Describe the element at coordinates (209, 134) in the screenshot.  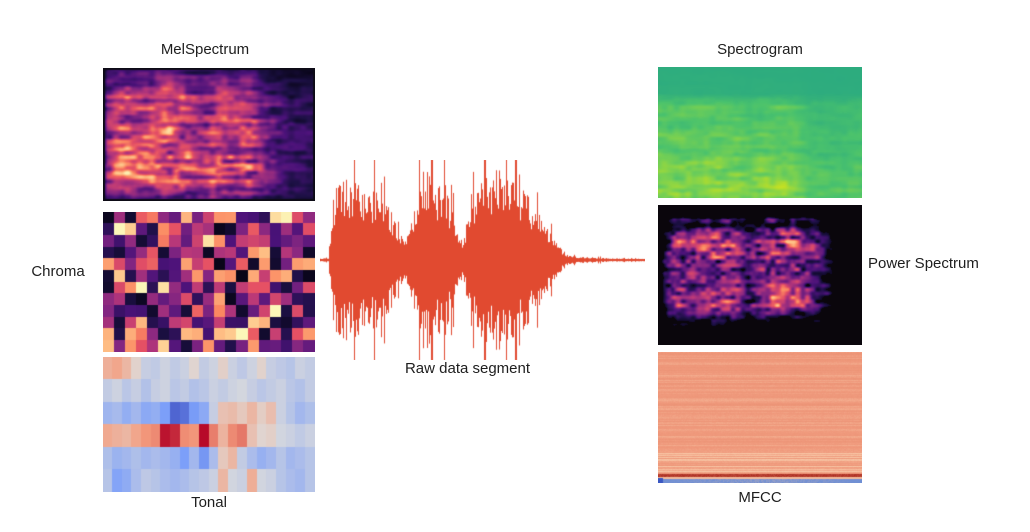
I see `melspectrum-image` at that location.